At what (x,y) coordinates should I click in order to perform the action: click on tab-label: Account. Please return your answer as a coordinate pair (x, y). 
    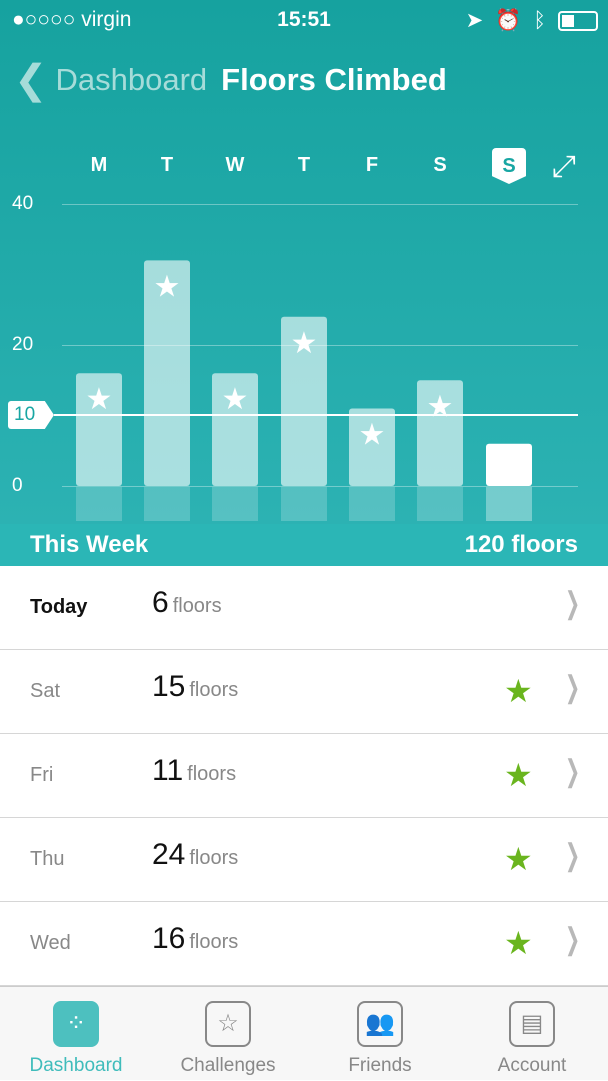
    Looking at the image, I should click on (532, 1065).